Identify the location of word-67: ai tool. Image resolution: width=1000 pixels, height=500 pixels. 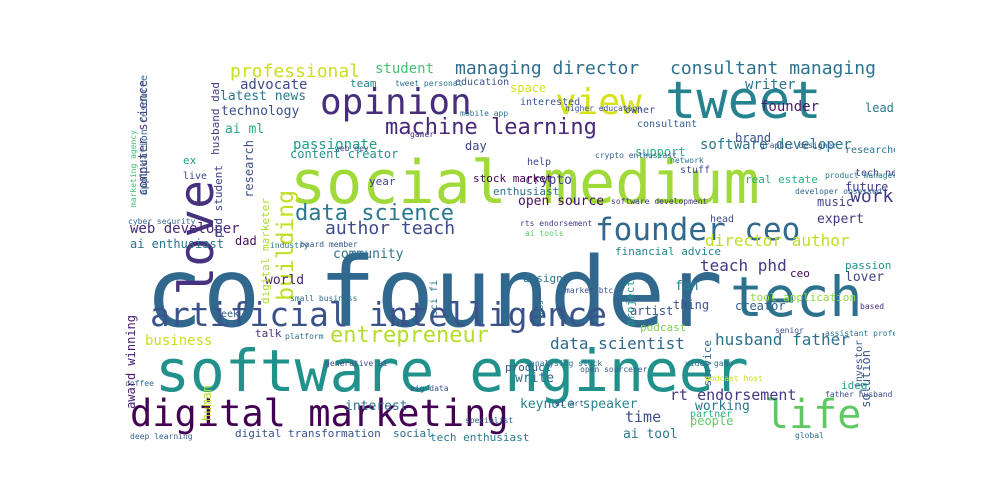
(650, 434).